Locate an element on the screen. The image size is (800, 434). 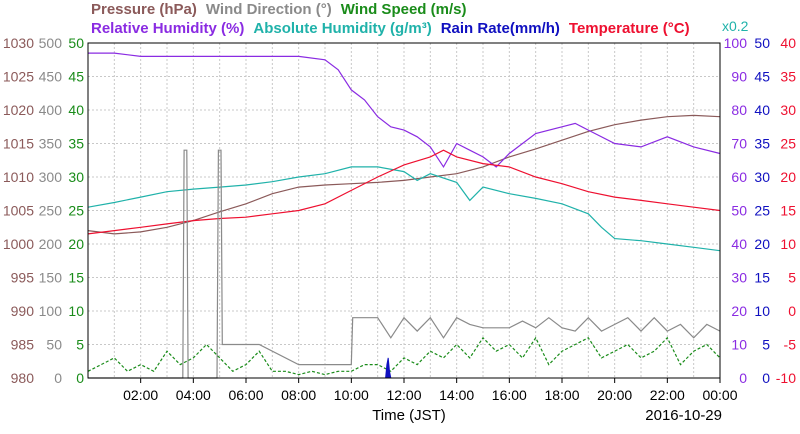
left-tick-label: 400 is located at coordinates (51, 110).